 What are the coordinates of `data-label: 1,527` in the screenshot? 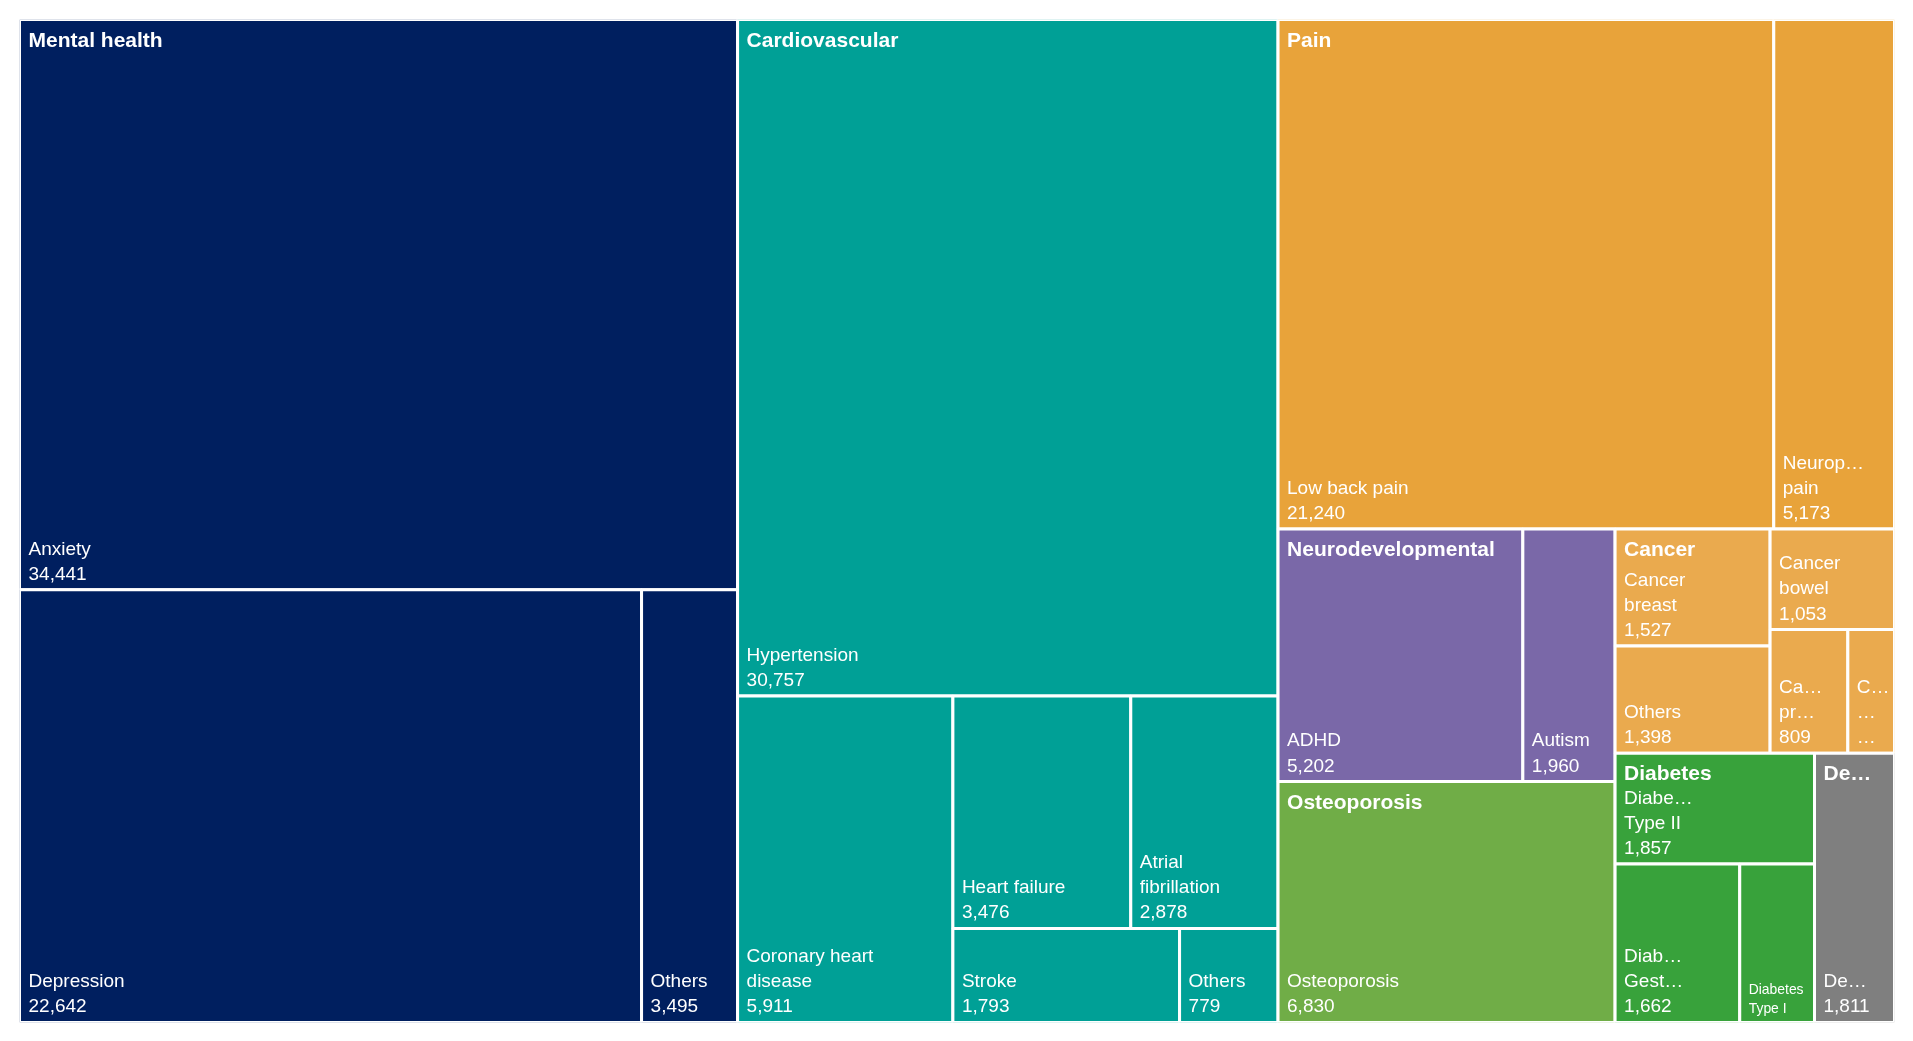 It's located at (1648, 630).